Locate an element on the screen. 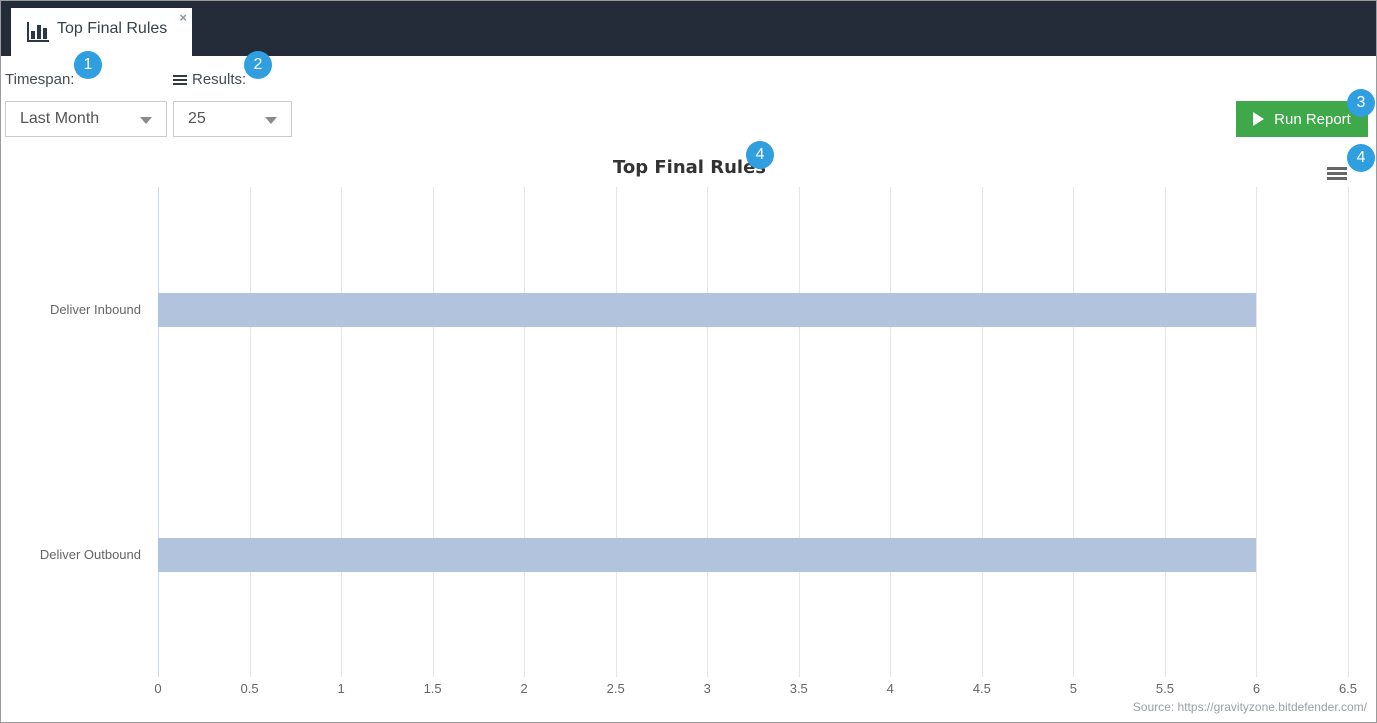 Image resolution: width=1377 pixels, height=723 pixels. x-axis-tick-label: 3 is located at coordinates (707, 688).